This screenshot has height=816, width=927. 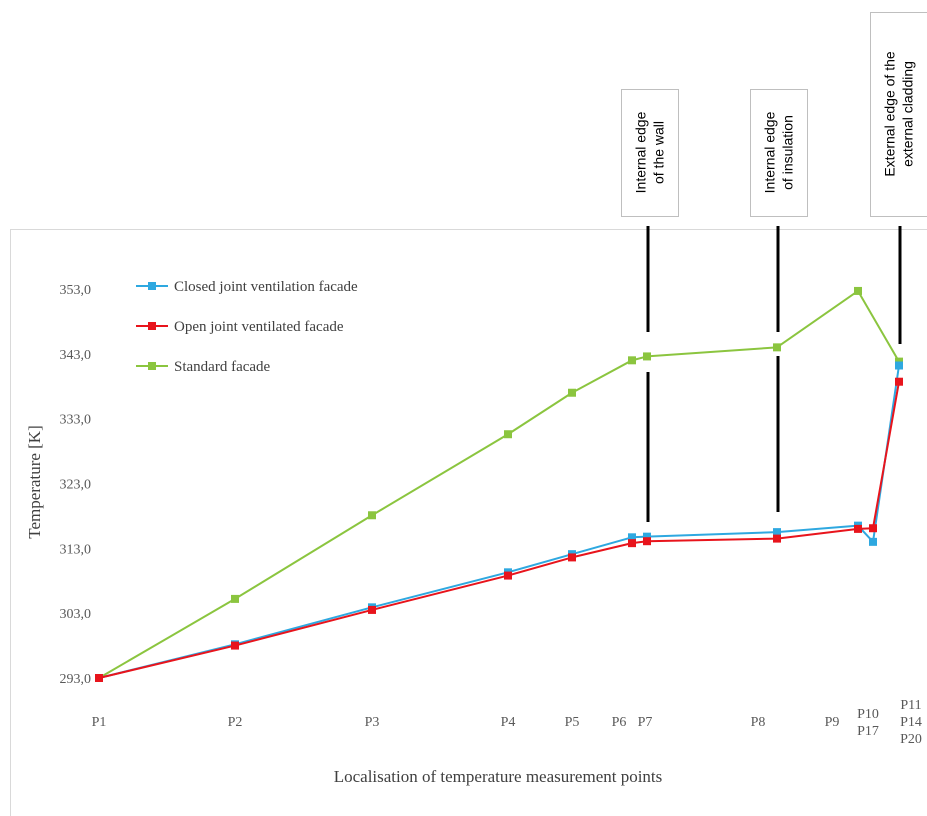 What do you see at coordinates (619, 722) in the screenshot?
I see `x-tick-label: P6` at bounding box center [619, 722].